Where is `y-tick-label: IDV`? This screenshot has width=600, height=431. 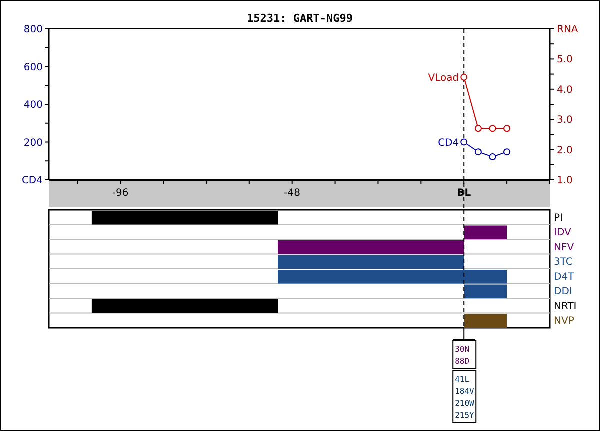
y-tick-label: IDV is located at coordinates (563, 233).